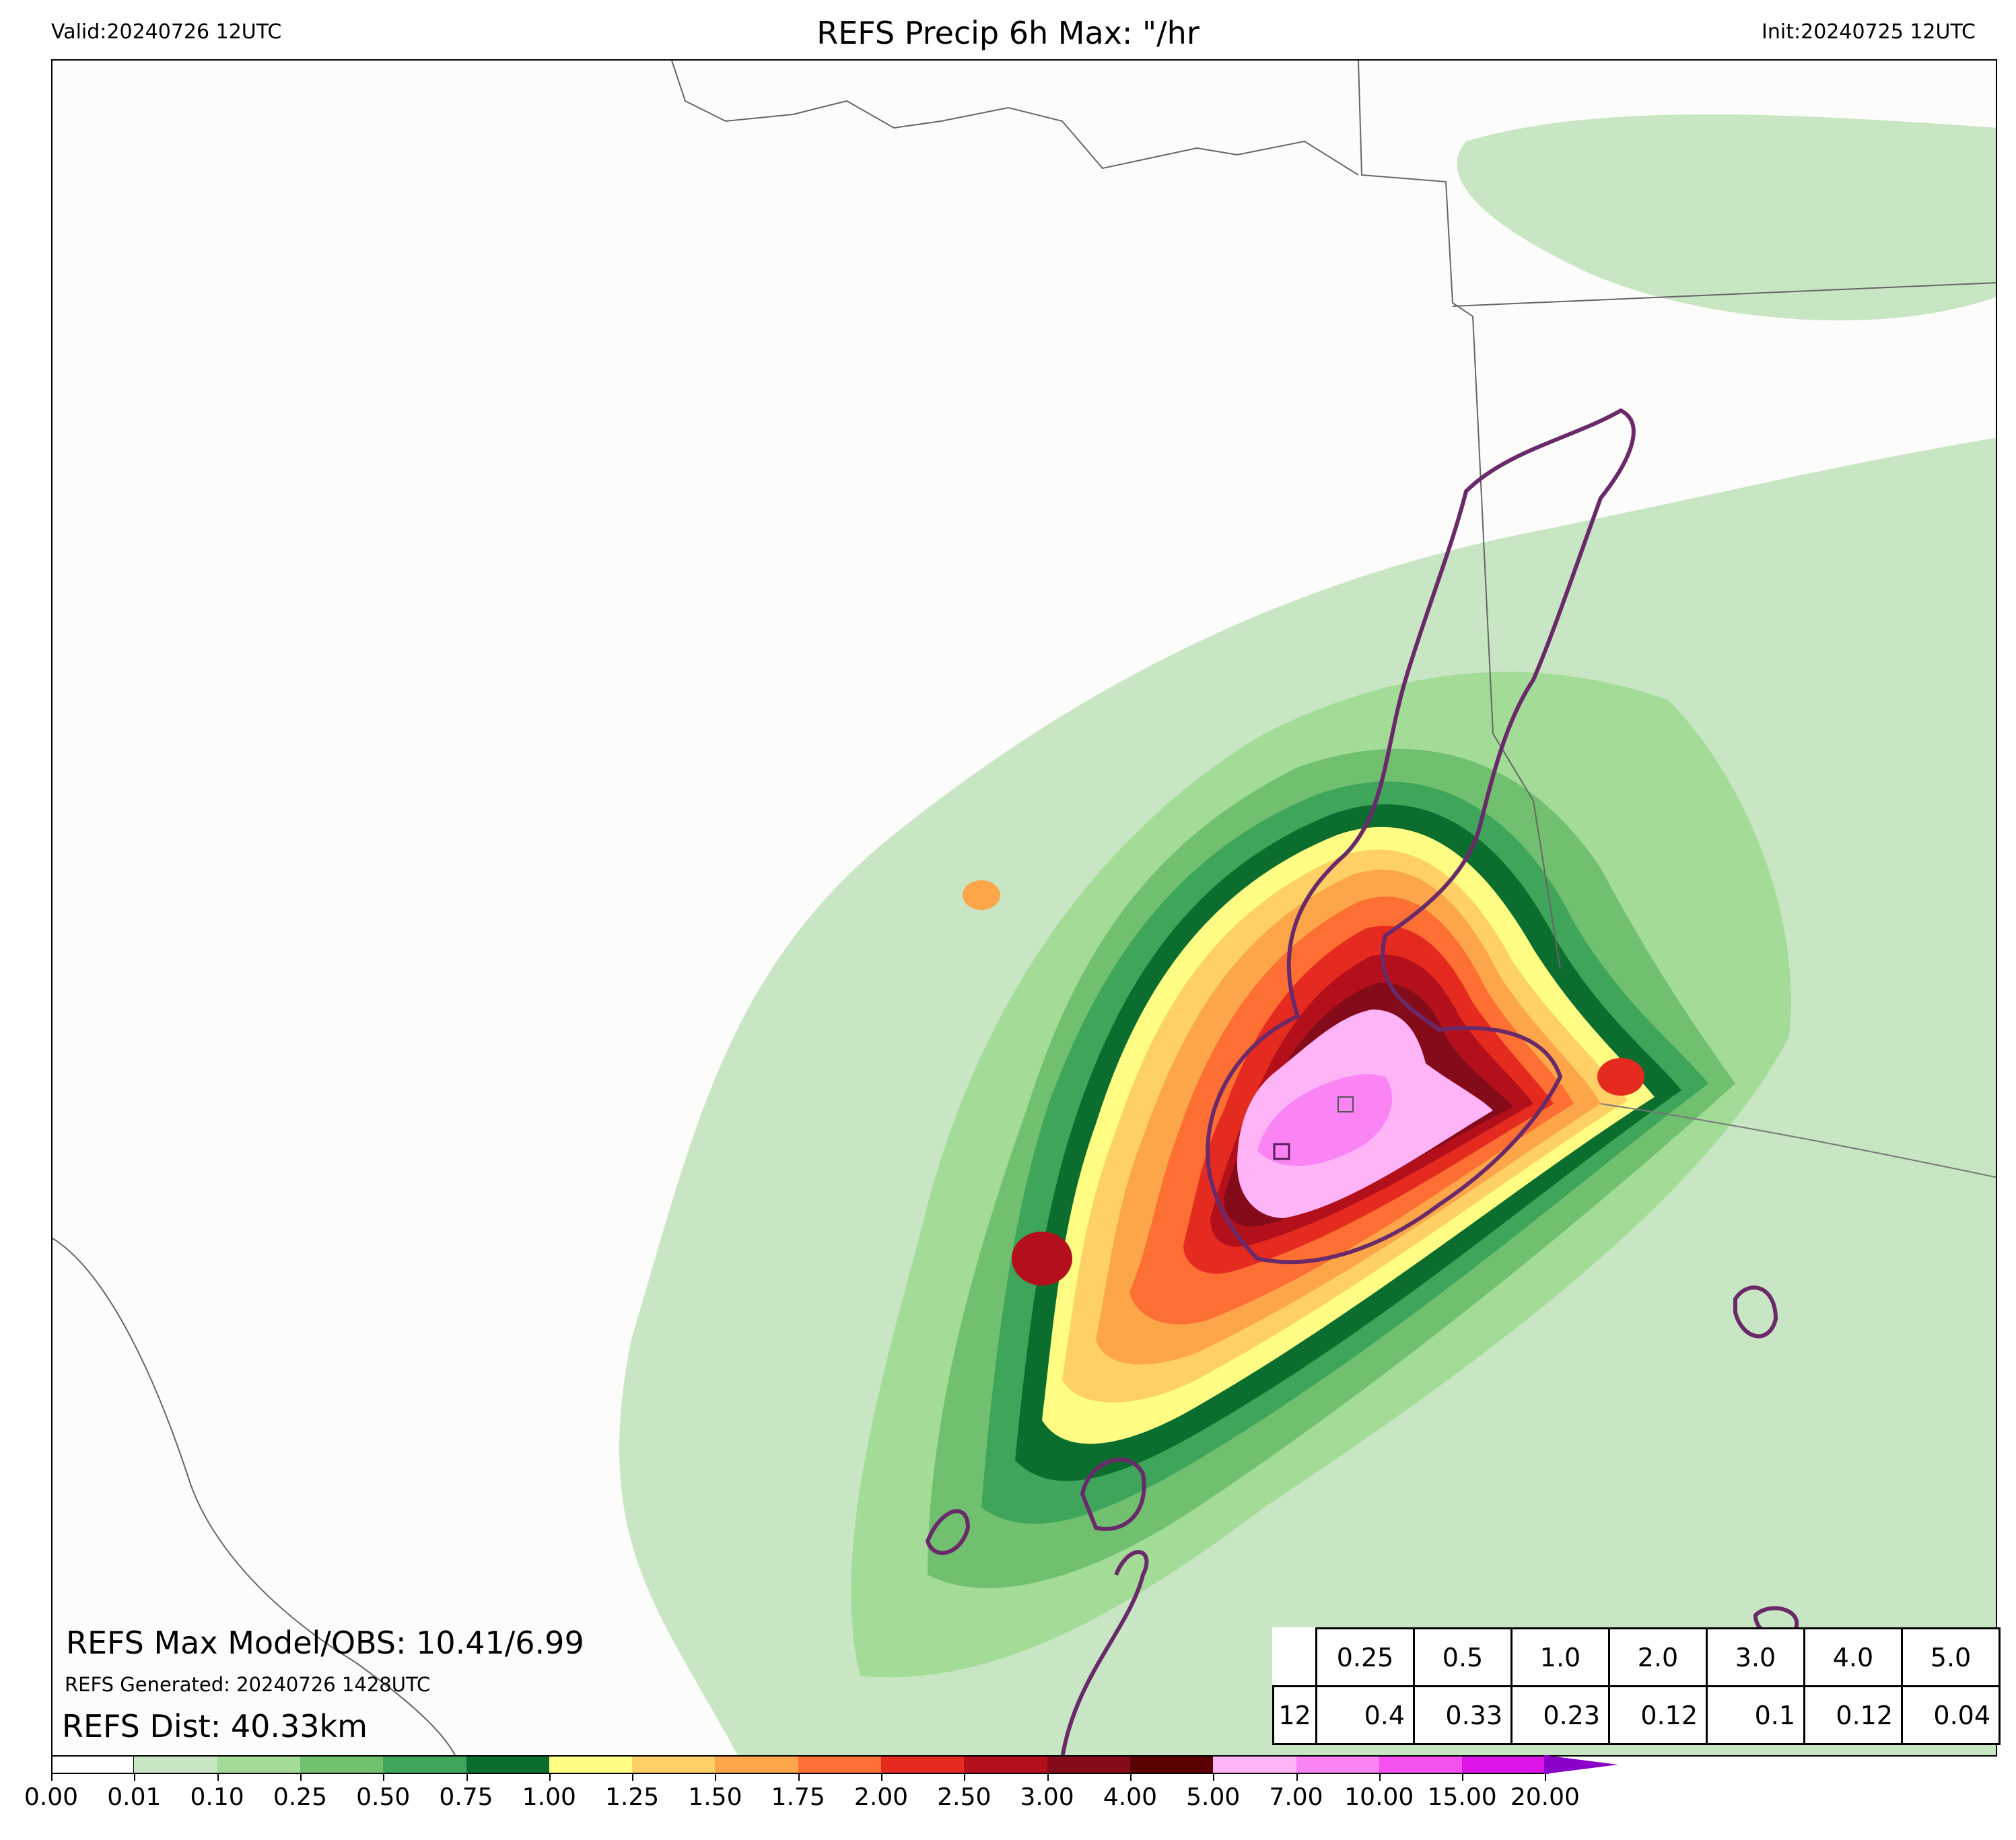 The width and height of the screenshot is (2016, 1840). Describe the element at coordinates (549, 1797) in the screenshot. I see `colorbar-tick-label: 1.00` at that location.